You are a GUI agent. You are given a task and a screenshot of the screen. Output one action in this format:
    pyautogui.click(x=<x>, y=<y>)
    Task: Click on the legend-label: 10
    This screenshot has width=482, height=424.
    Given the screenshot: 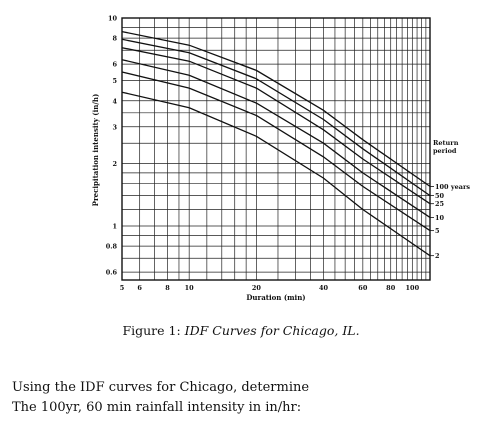 What is the action you would take?
    pyautogui.click(x=440, y=218)
    